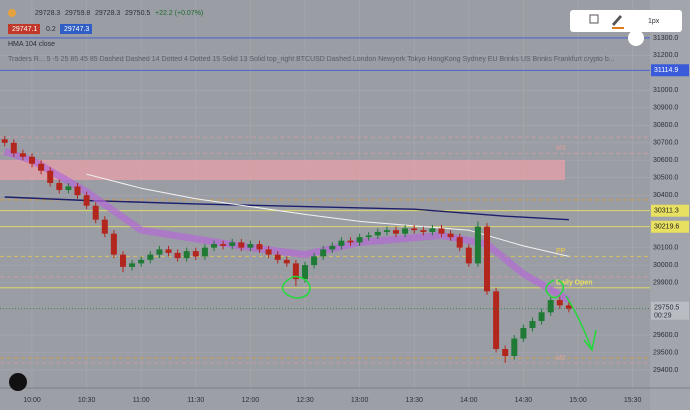 The width and height of the screenshot is (690, 410). I want to click on toolbar-bg, so click(626, 21).